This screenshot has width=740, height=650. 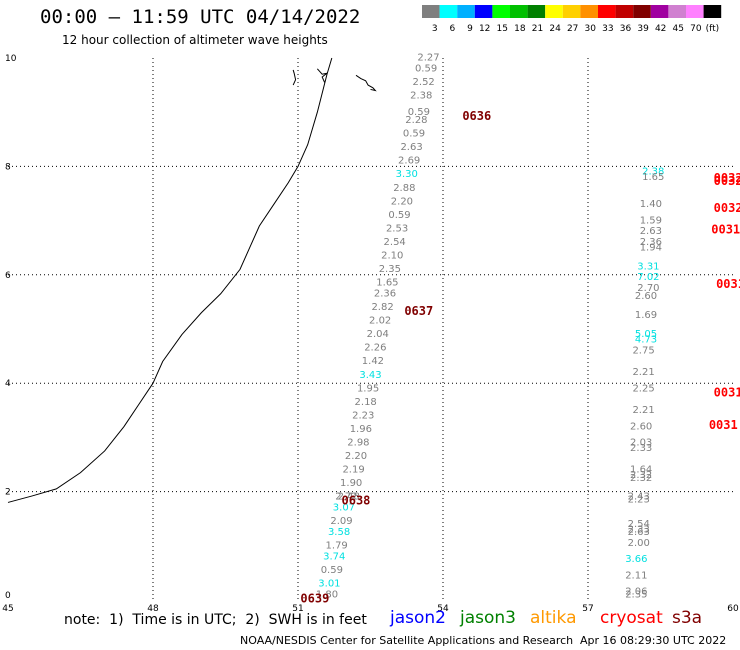 What do you see at coordinates (404, 188) in the screenshot?
I see `wave-height-value: 2.88` at bounding box center [404, 188].